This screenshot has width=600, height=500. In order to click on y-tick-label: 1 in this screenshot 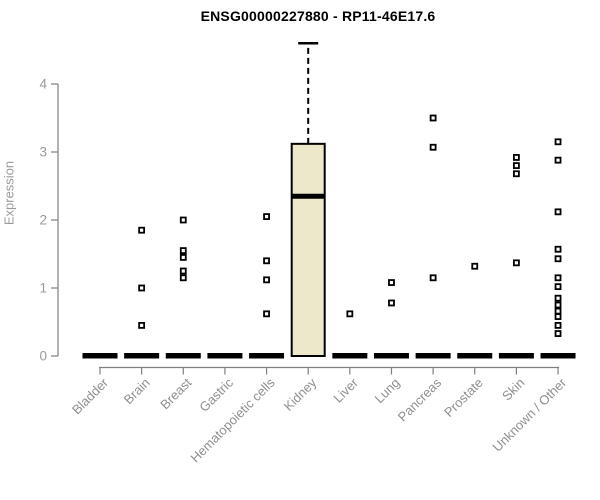, I will do `click(43, 288)`.